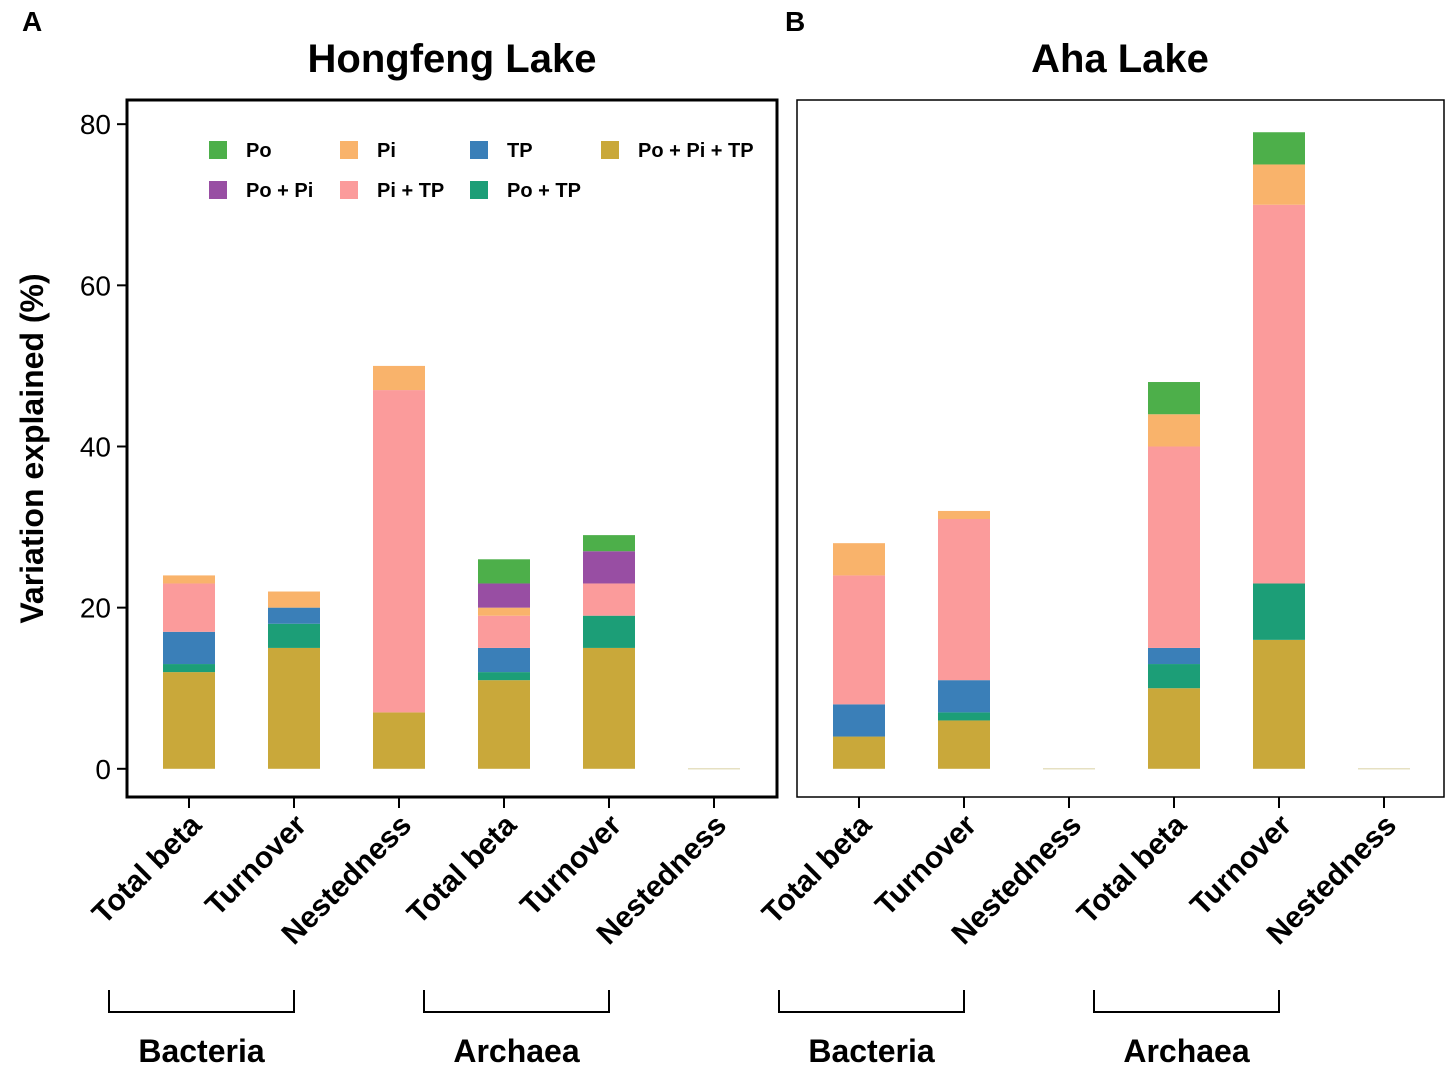 The height and width of the screenshot is (1069, 1452). I want to click on legend-item-tp: TP, so click(501, 151).